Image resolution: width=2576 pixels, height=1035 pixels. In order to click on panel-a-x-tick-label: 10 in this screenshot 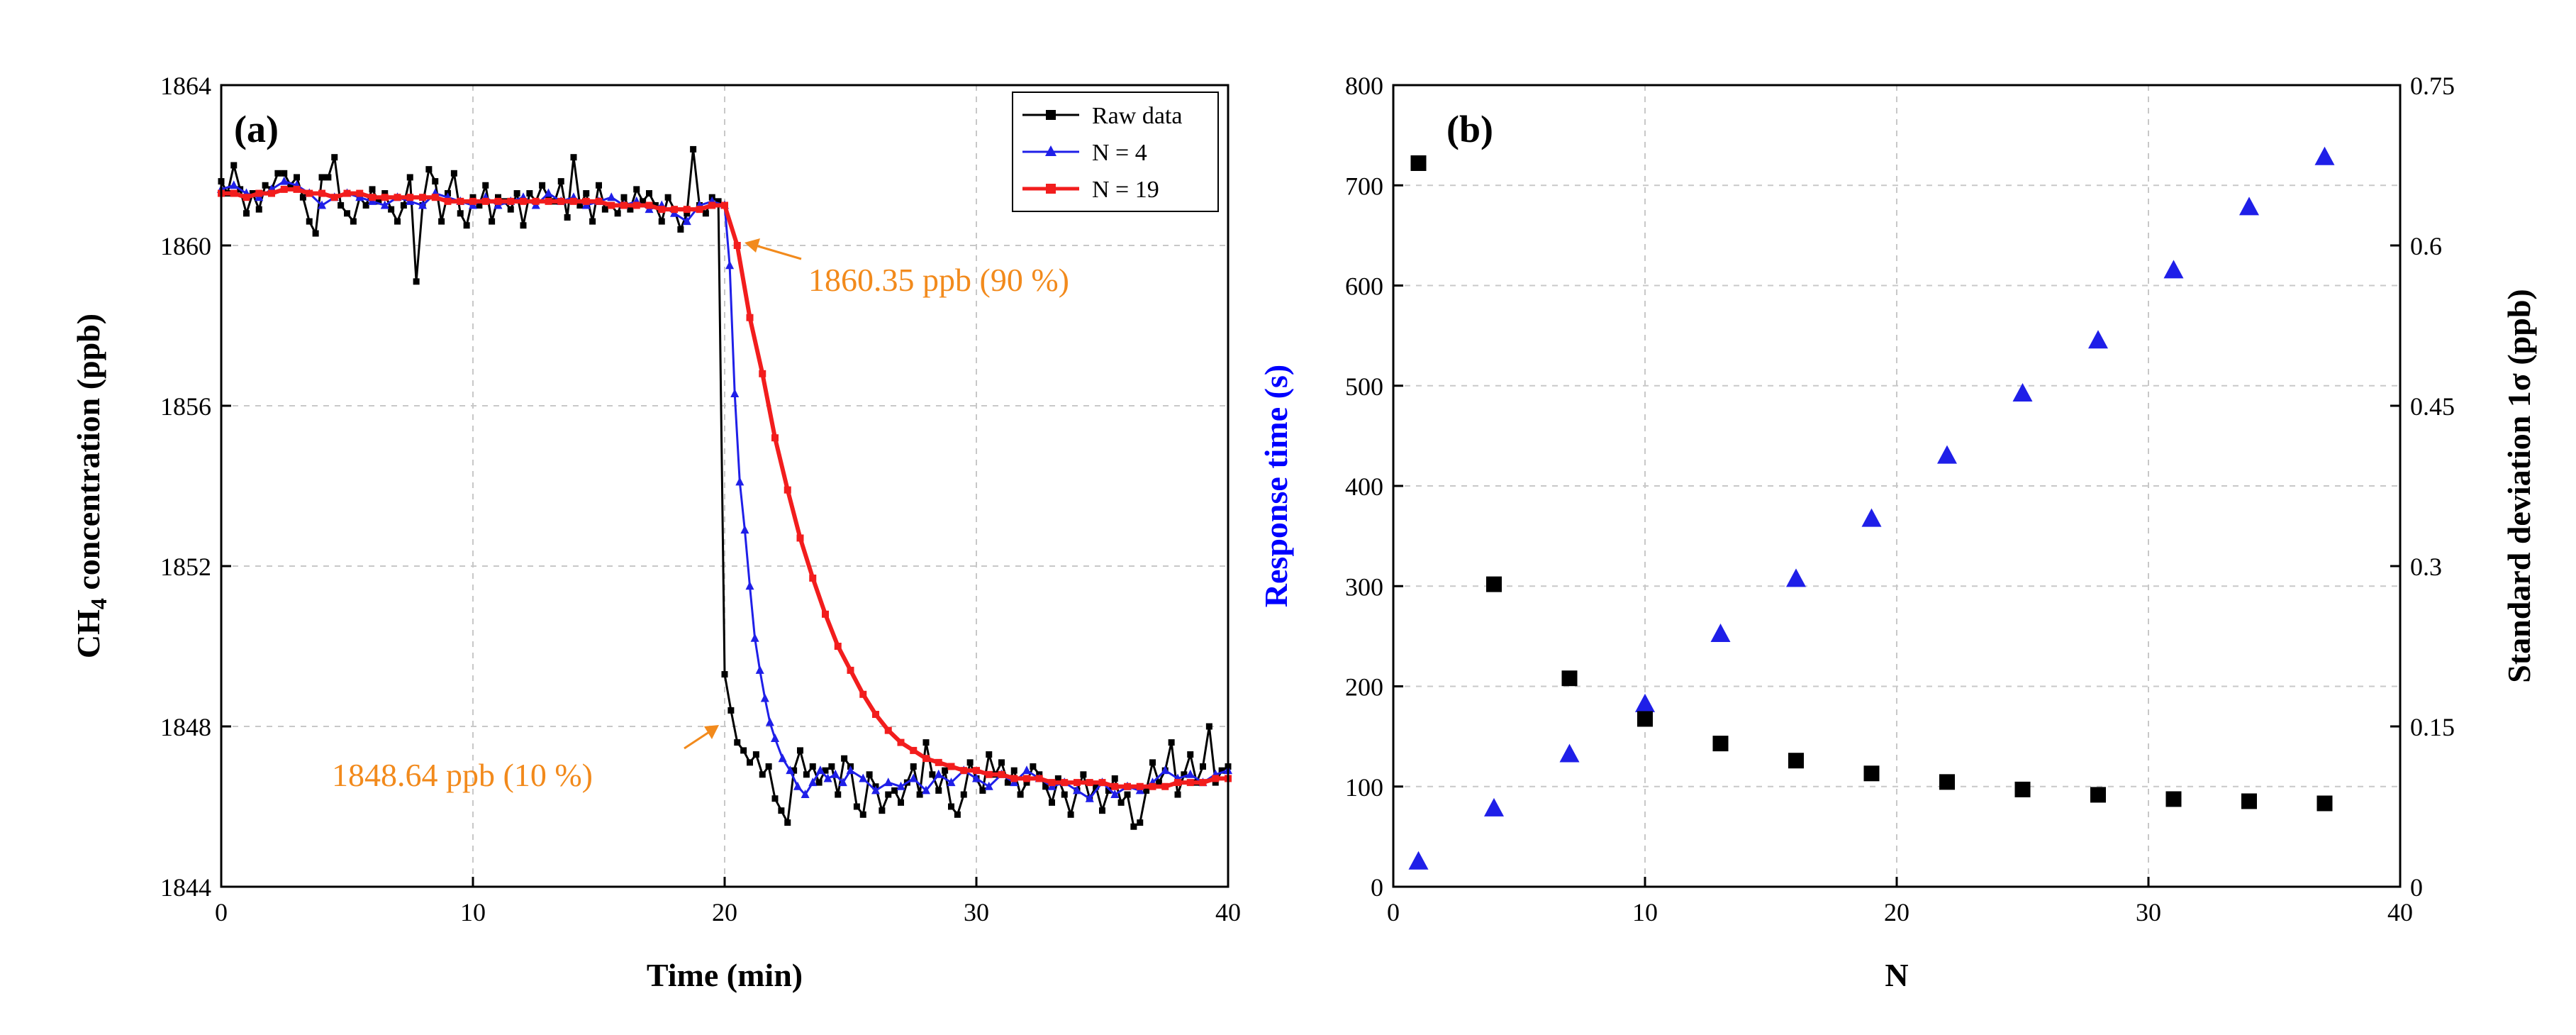, I will do `click(473, 912)`.